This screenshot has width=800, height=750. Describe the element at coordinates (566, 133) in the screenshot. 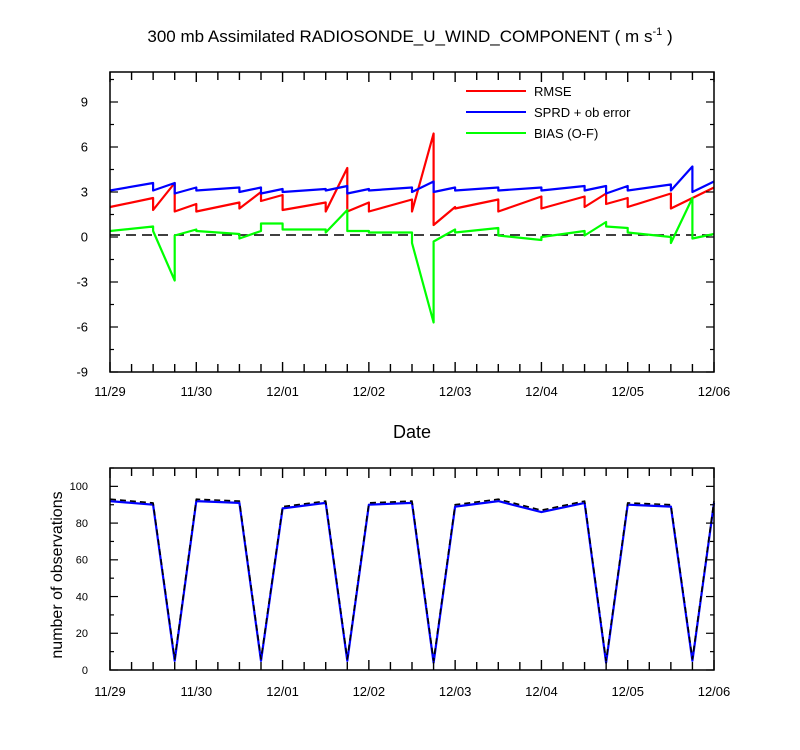

I see `legend-label: BIAS (O-F)` at that location.